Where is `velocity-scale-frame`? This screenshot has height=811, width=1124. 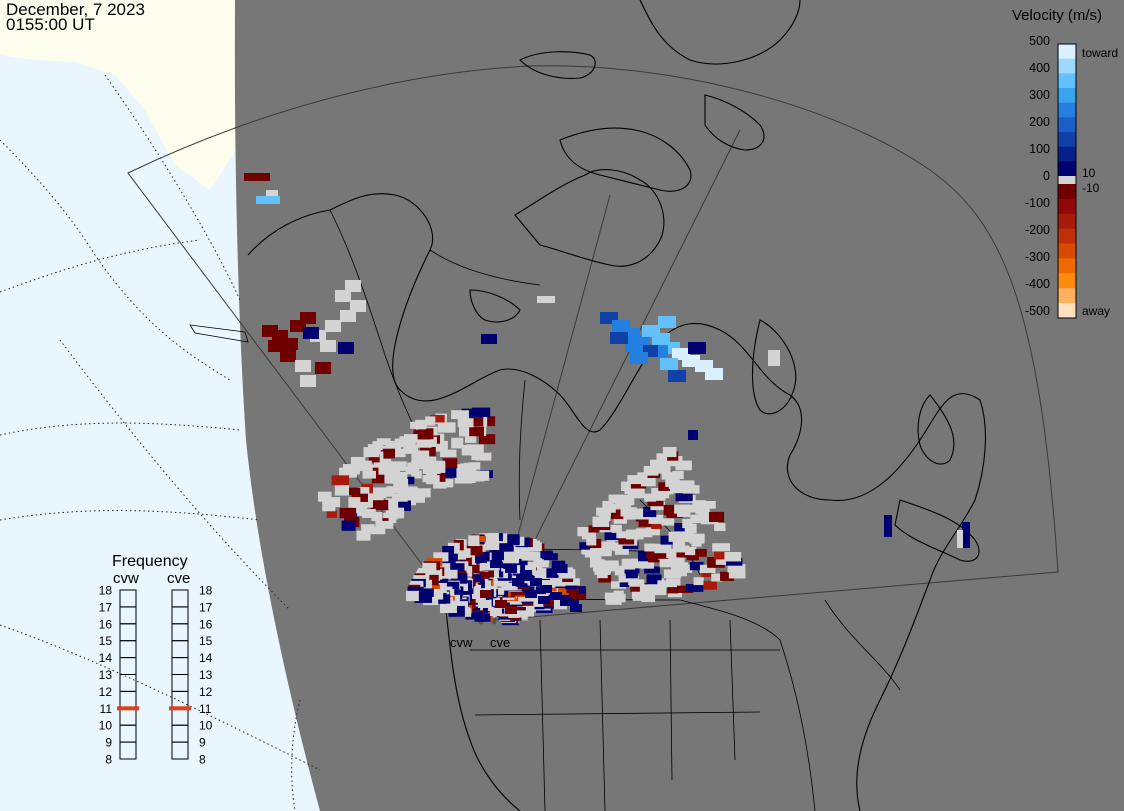
velocity-scale-frame is located at coordinates (1067, 181).